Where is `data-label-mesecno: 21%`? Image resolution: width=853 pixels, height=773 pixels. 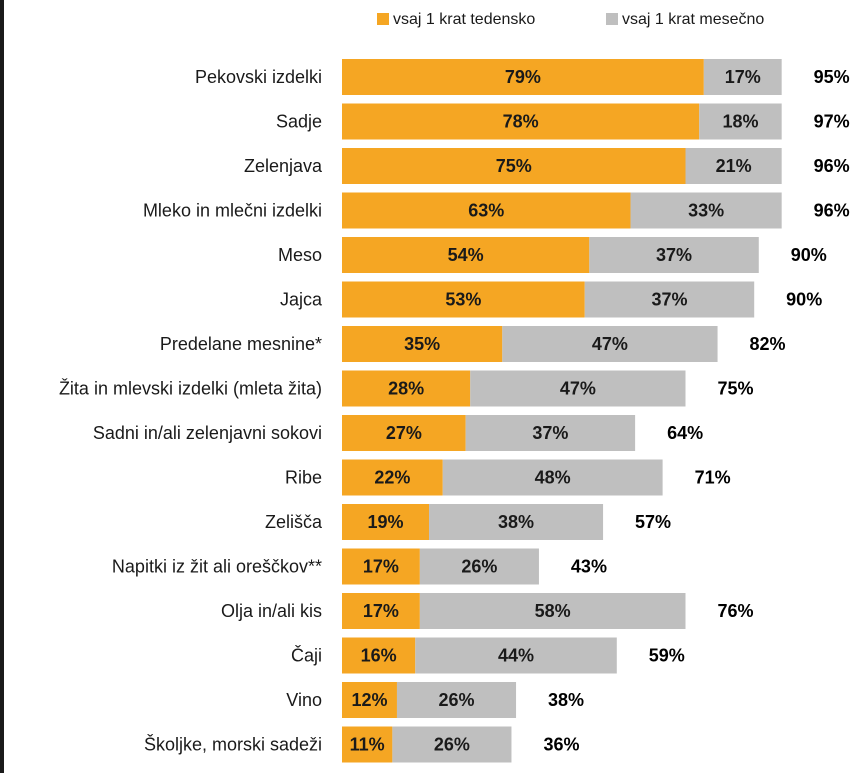 data-label-mesecno: 21% is located at coordinates (734, 166).